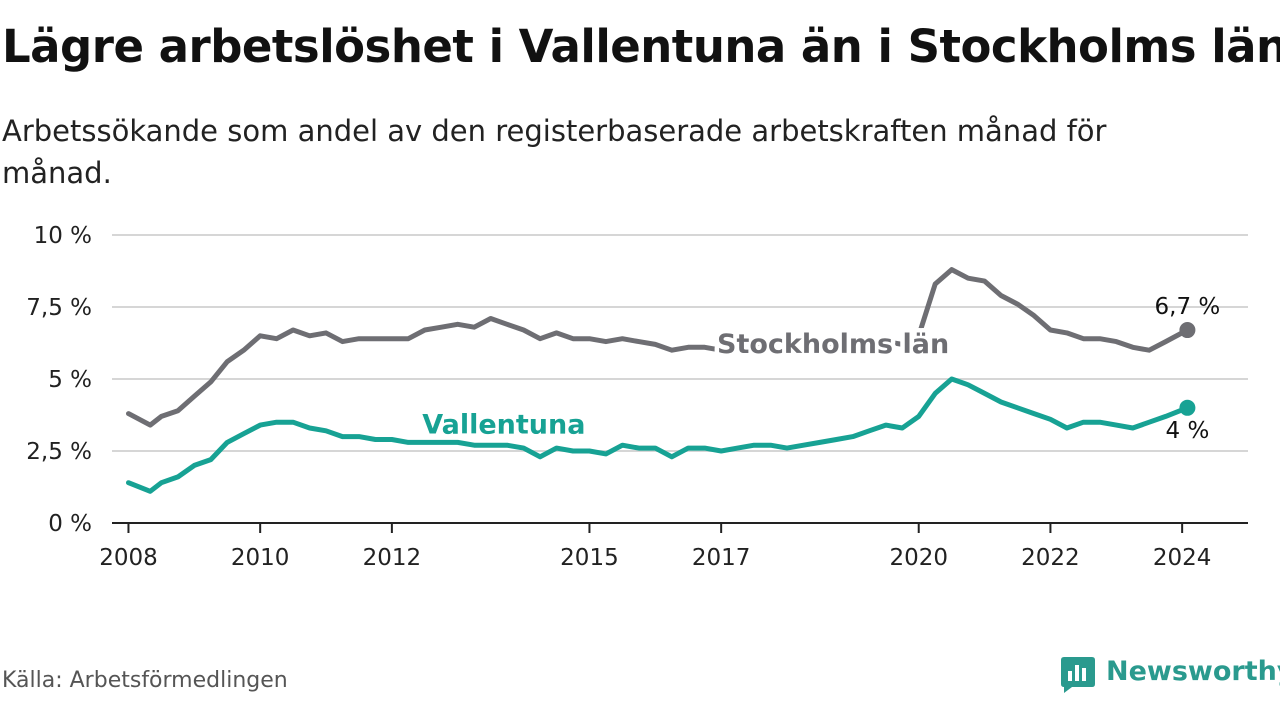 The width and height of the screenshot is (1280, 720). Describe the element at coordinates (70, 524) in the screenshot. I see `y-tick-label: 0 %` at that location.